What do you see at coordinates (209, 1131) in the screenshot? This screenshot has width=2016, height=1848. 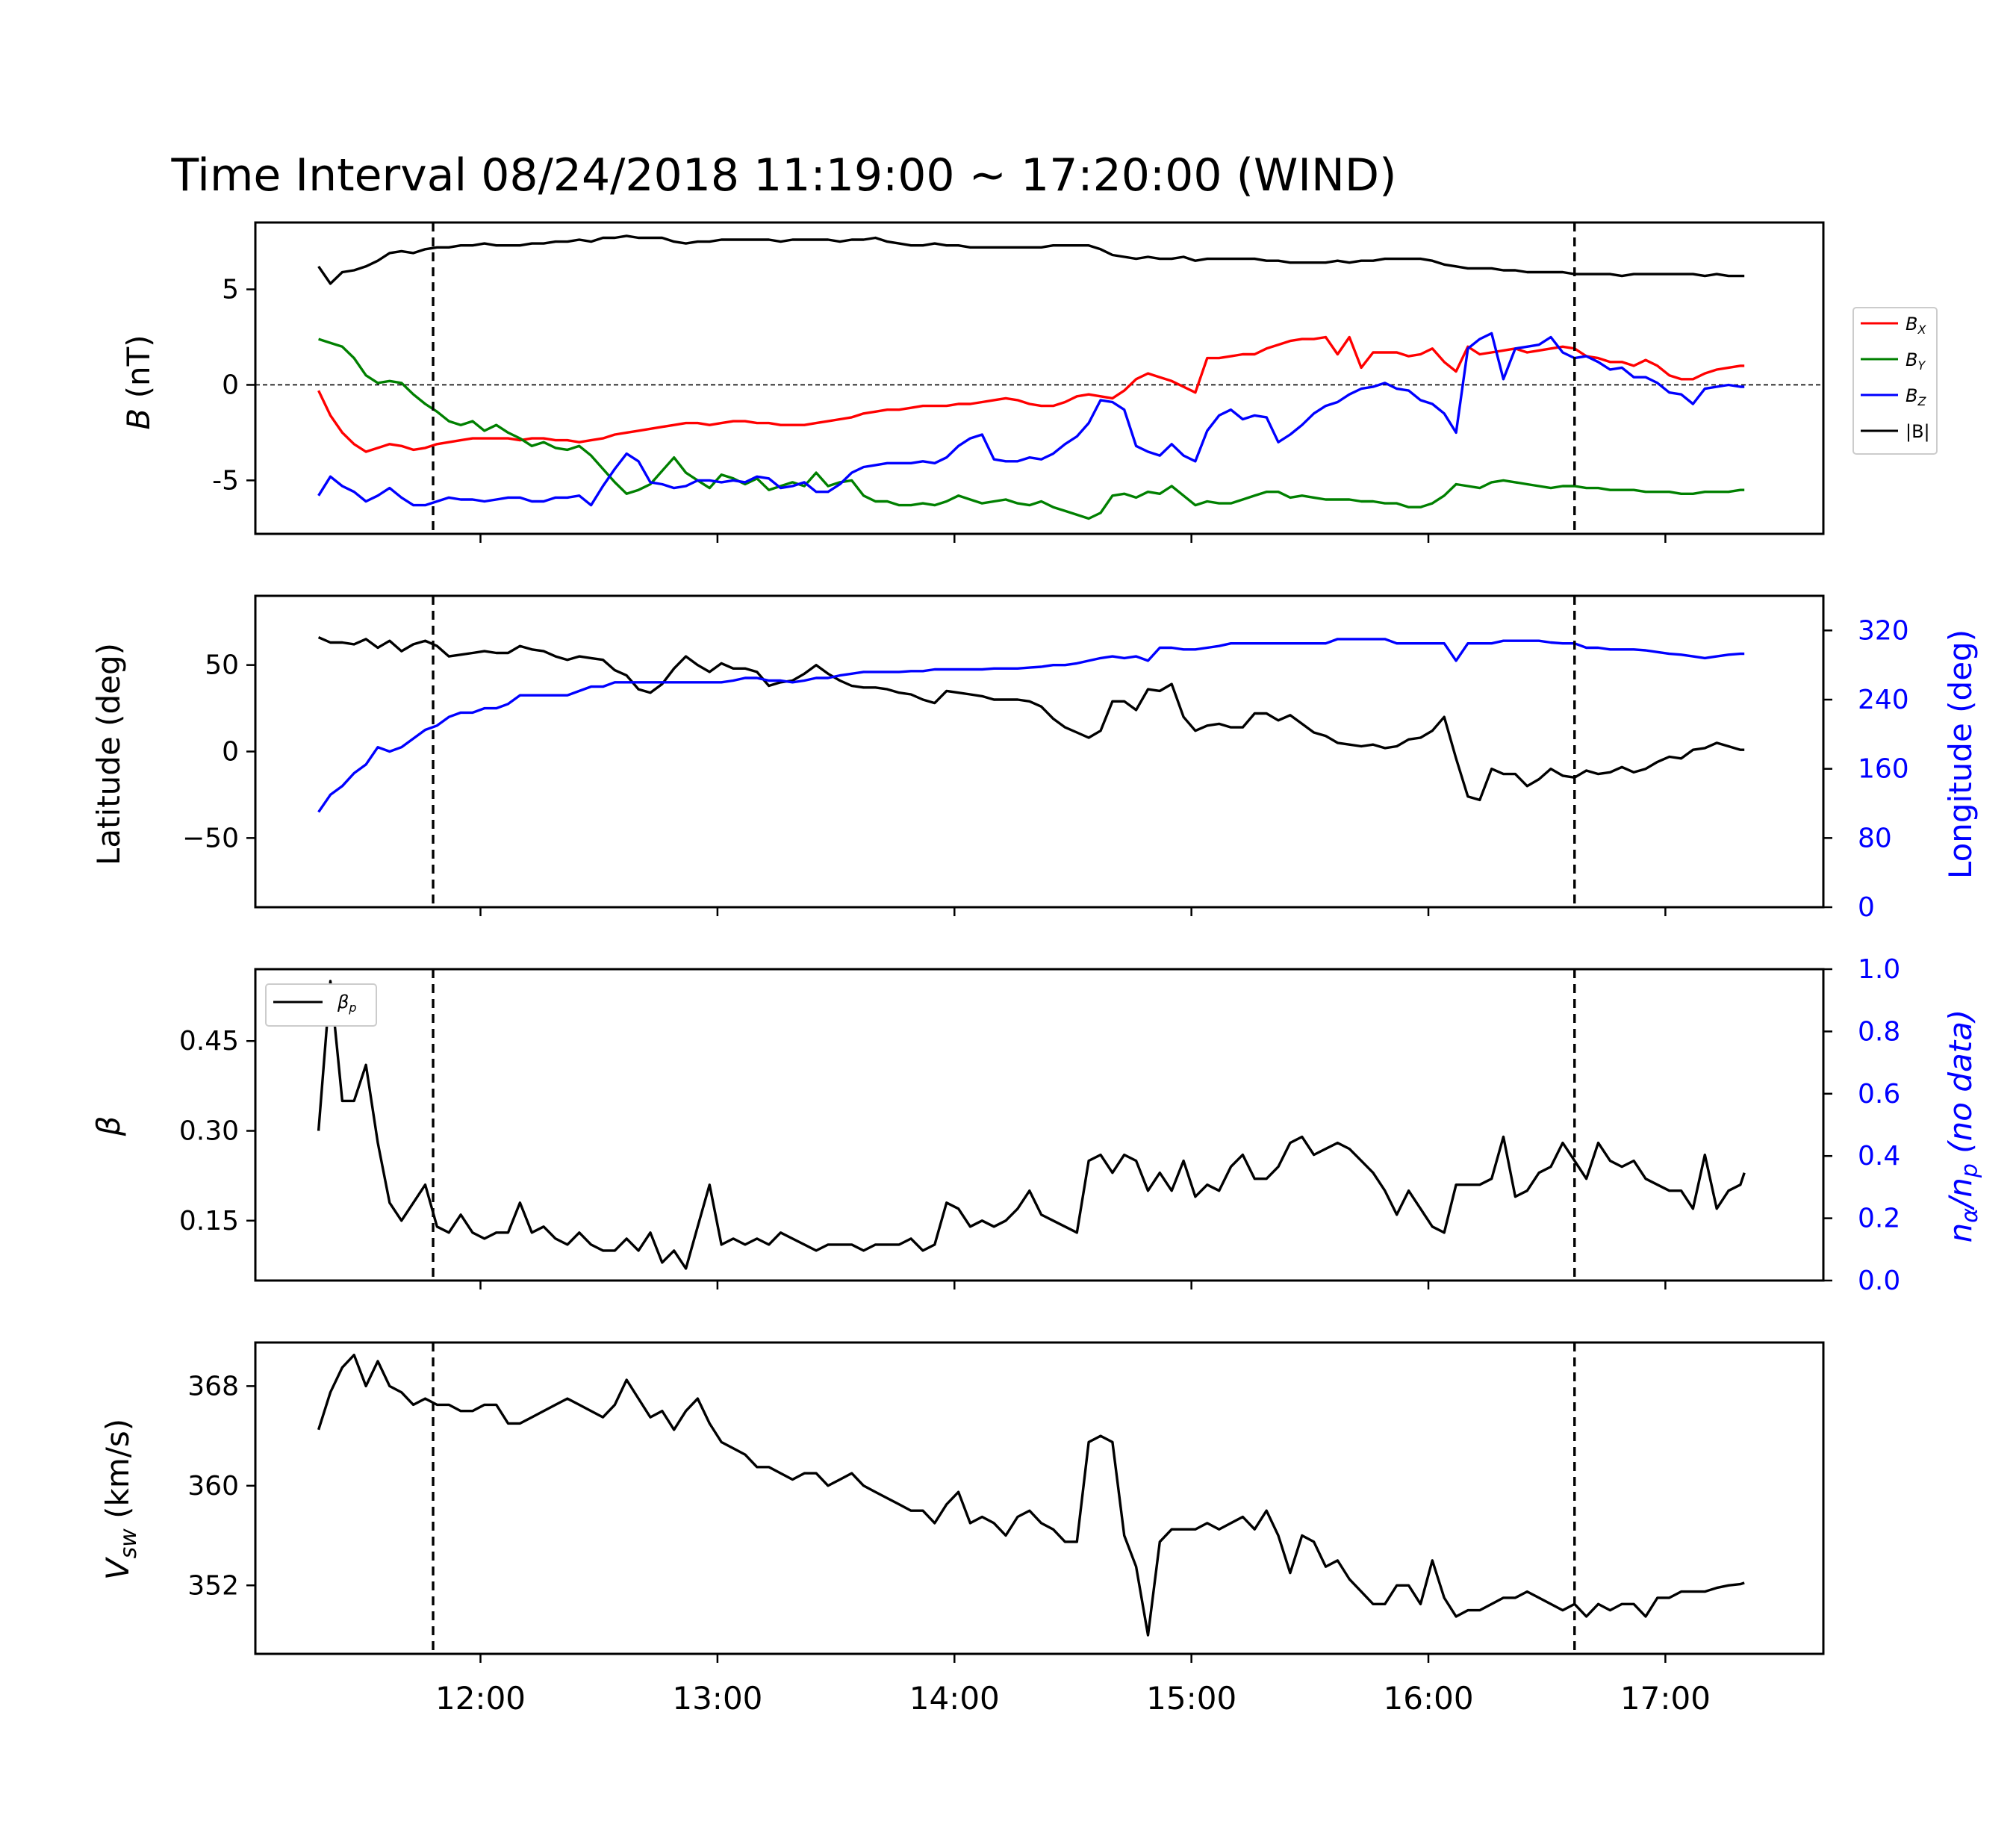 I see `y-tick-label: 0.30` at bounding box center [209, 1131].